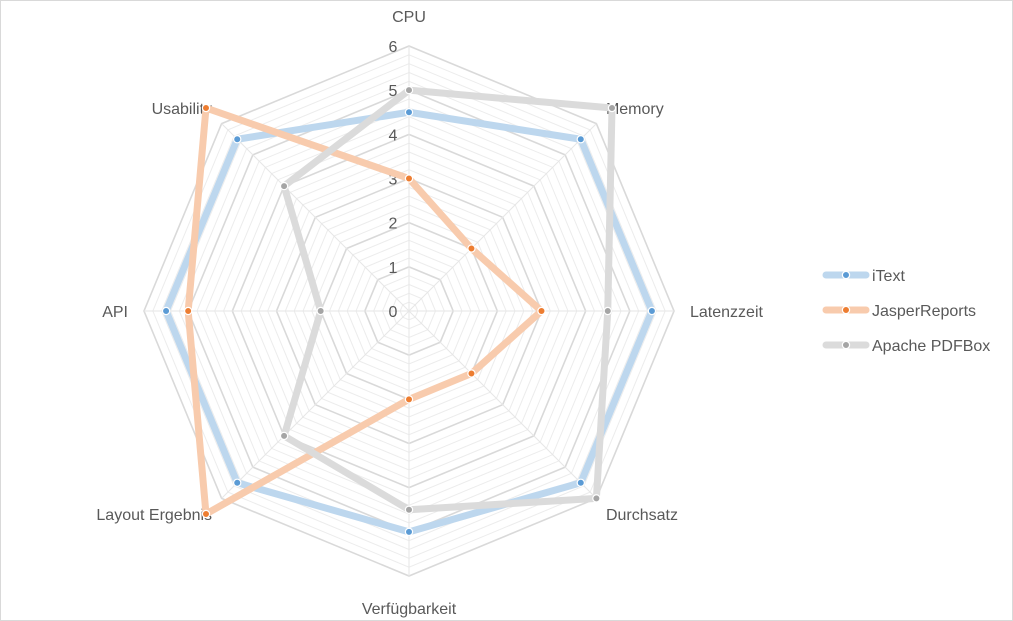 The width and height of the screenshot is (1013, 621). Describe the element at coordinates (393, 135) in the screenshot. I see `tick-label: 4` at that location.